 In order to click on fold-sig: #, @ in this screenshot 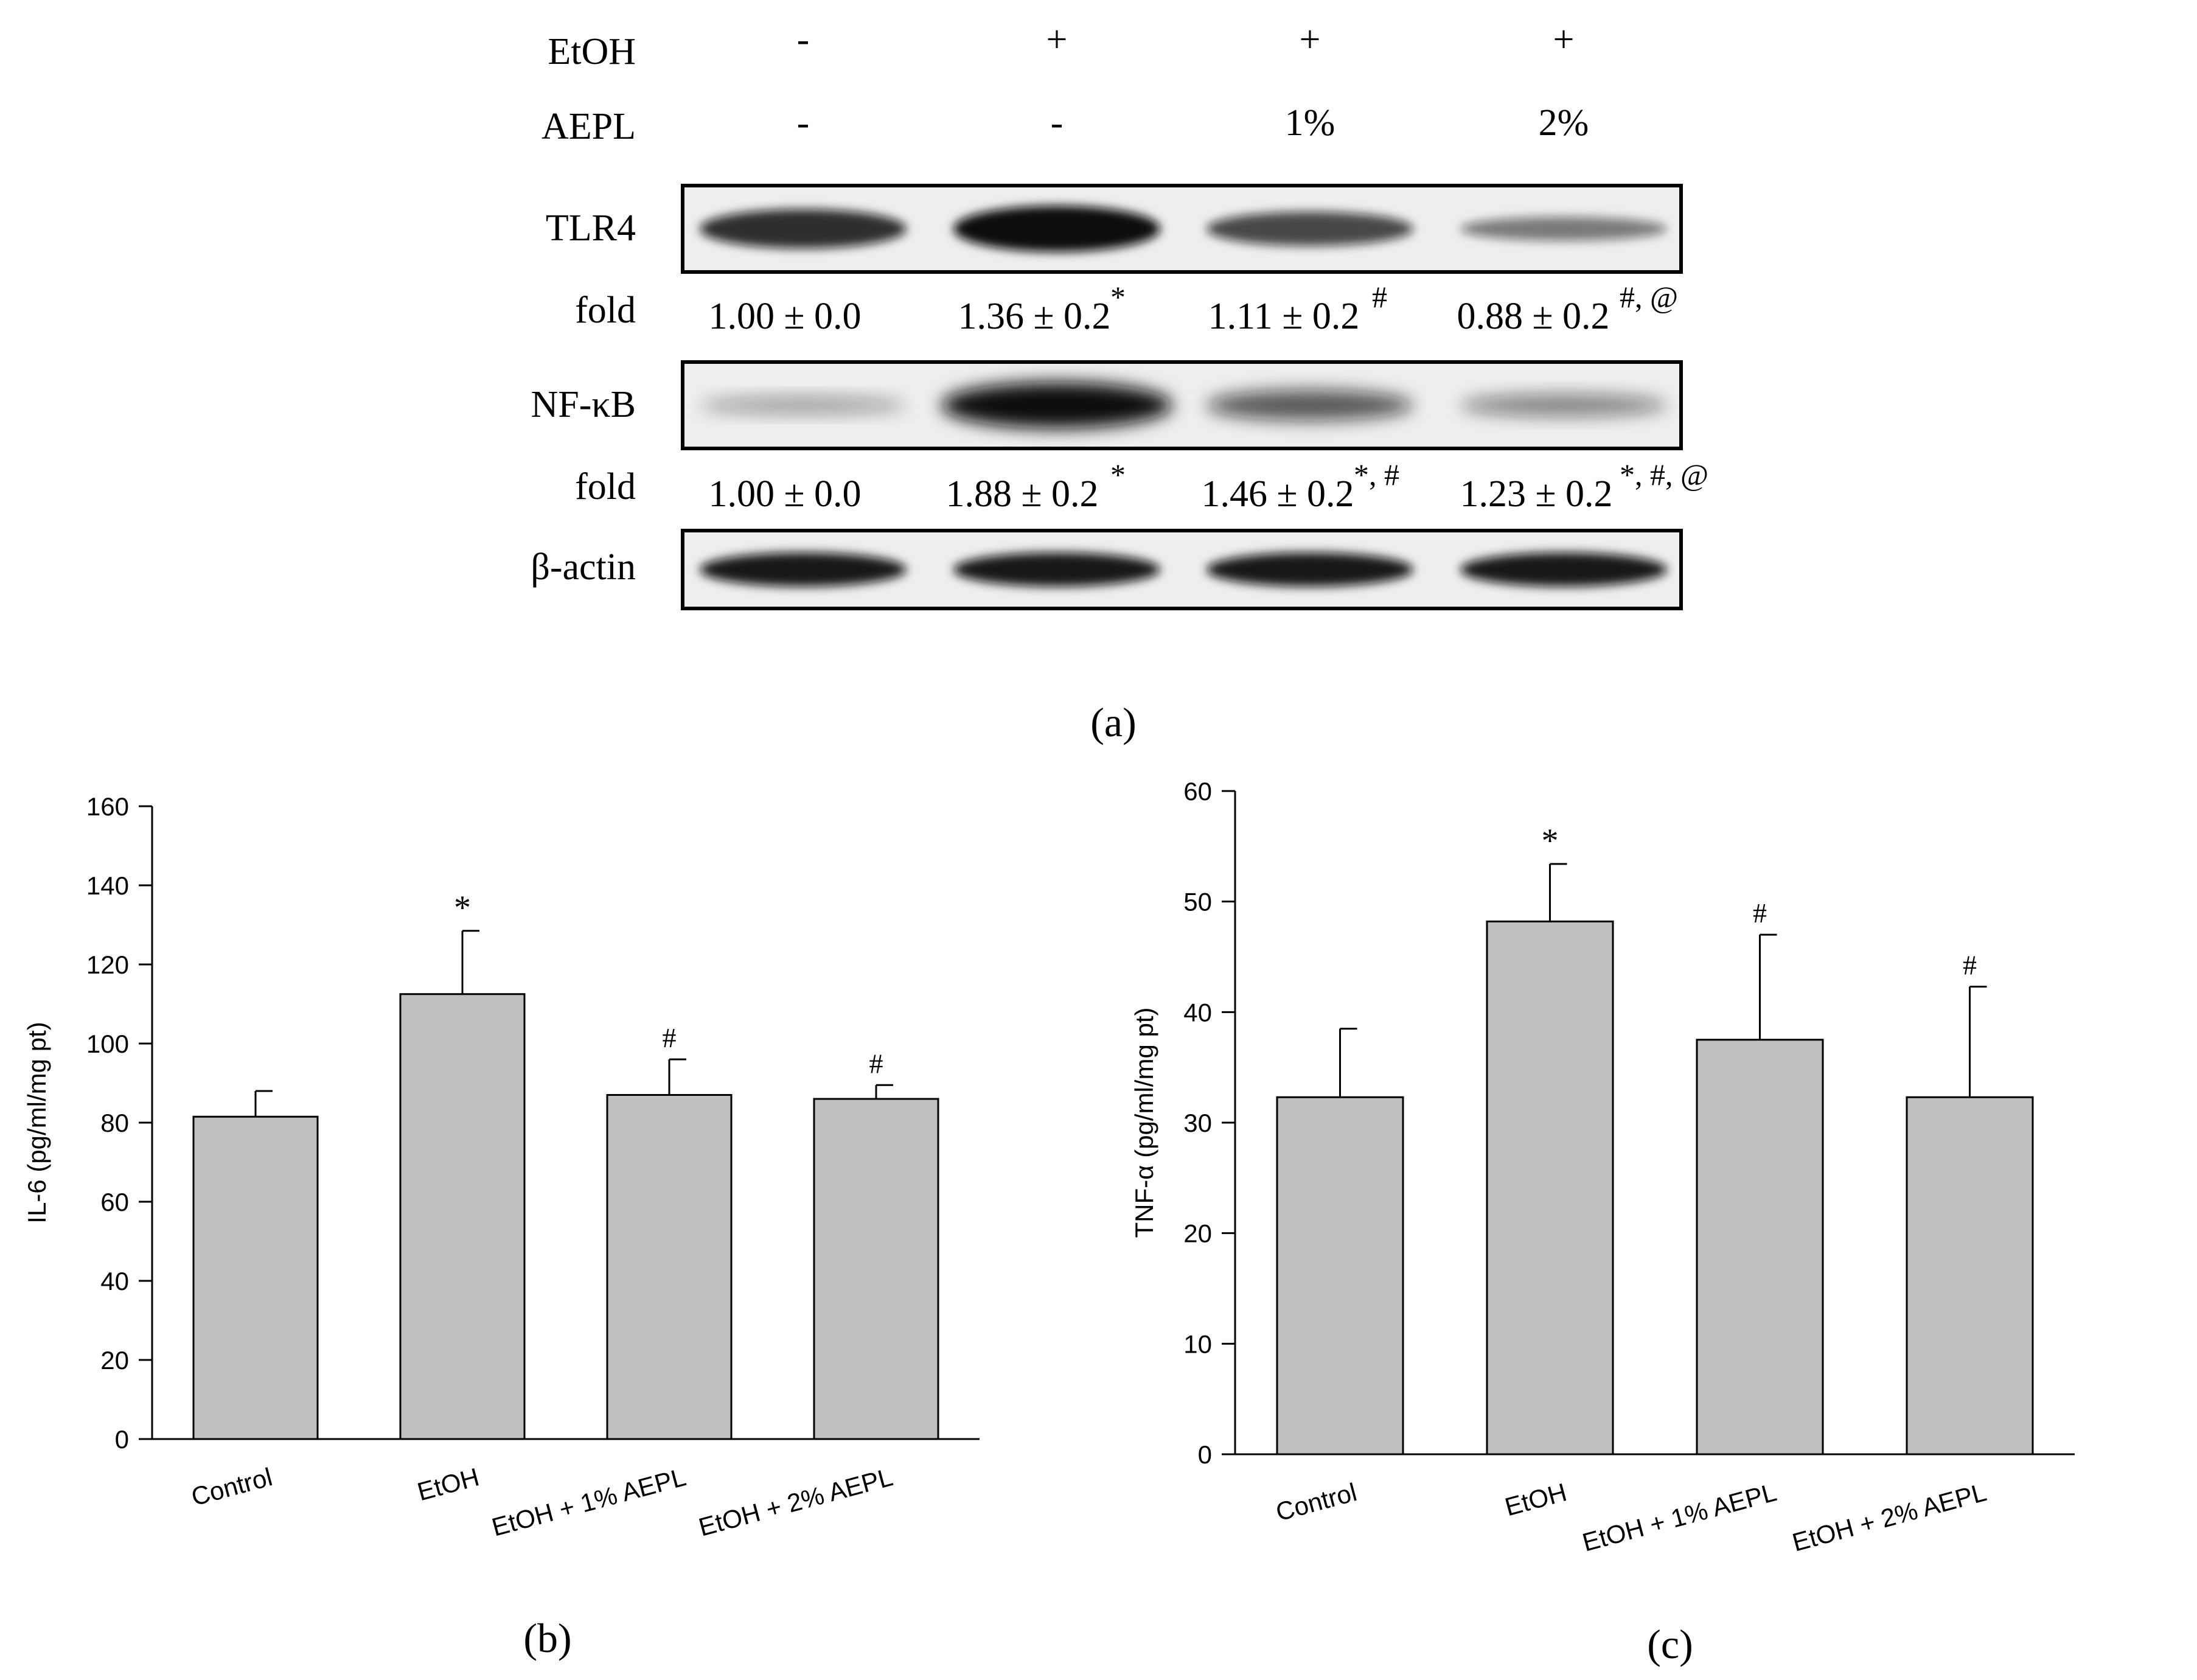, I will do `click(1649, 297)`.